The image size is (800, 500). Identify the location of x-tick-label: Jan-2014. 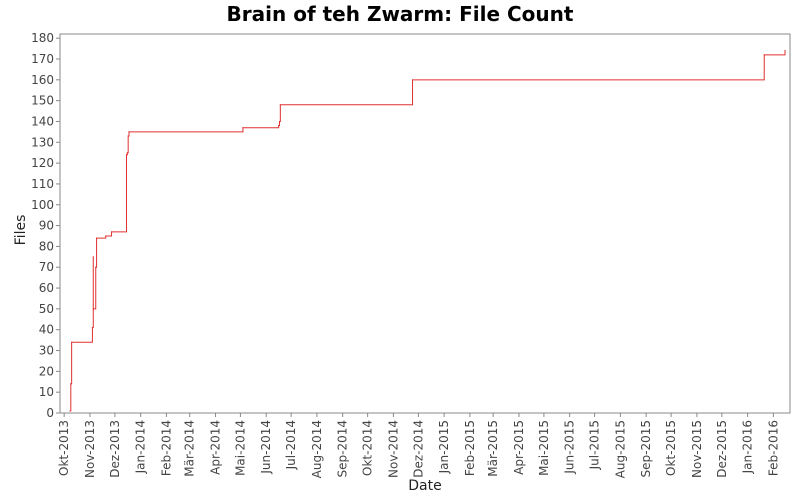
(141, 447).